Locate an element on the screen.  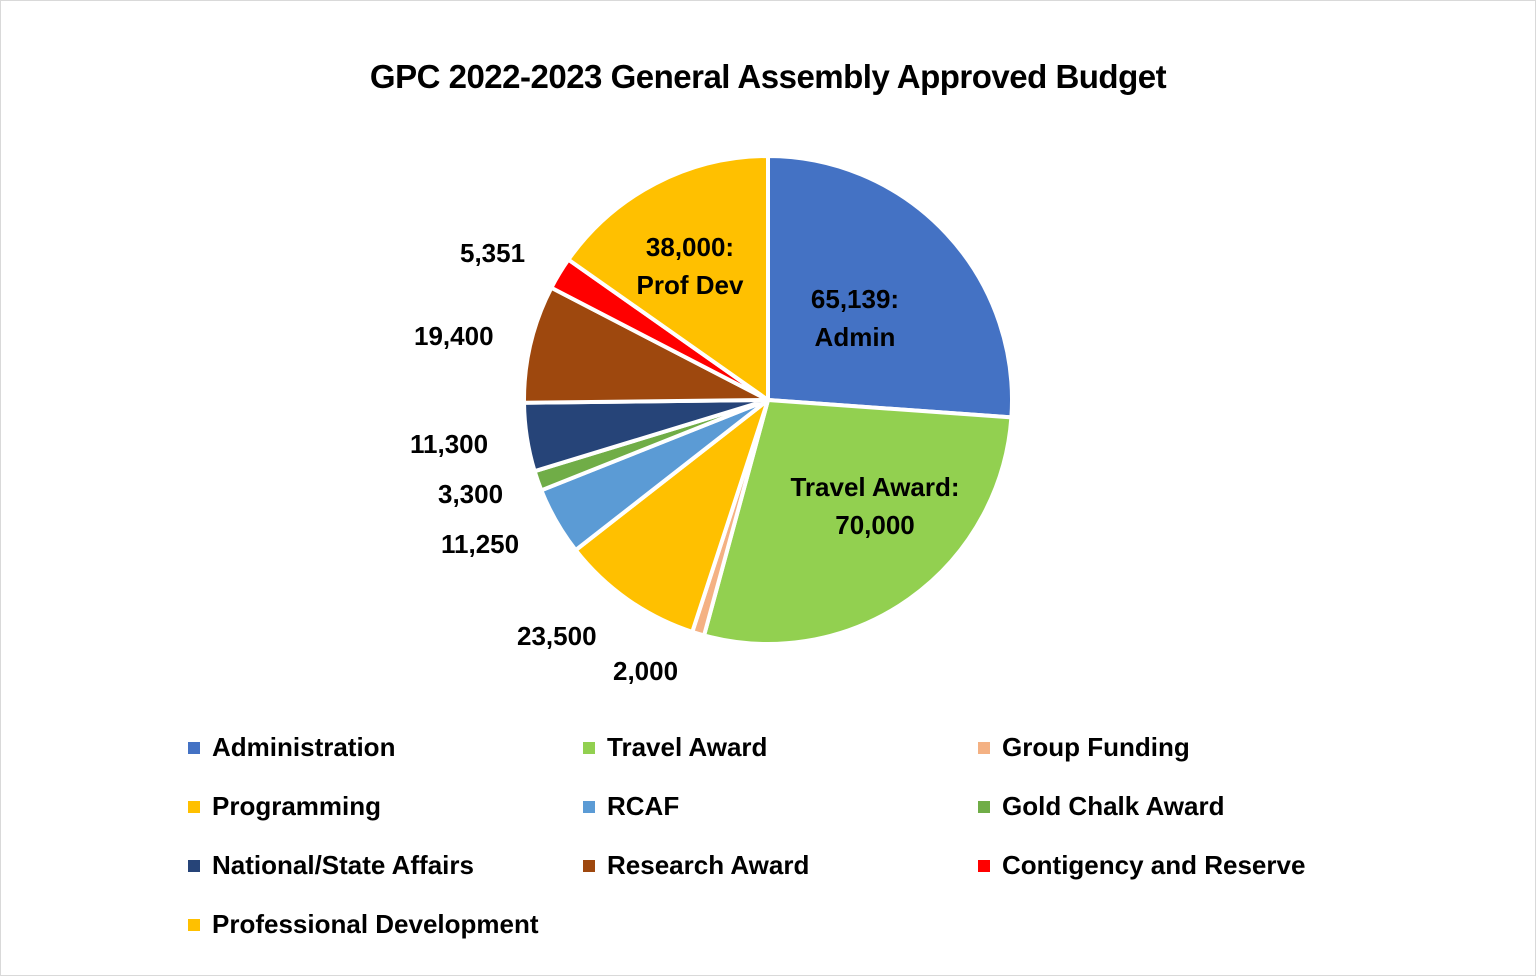
legend-label: Research Award is located at coordinates (708, 865).